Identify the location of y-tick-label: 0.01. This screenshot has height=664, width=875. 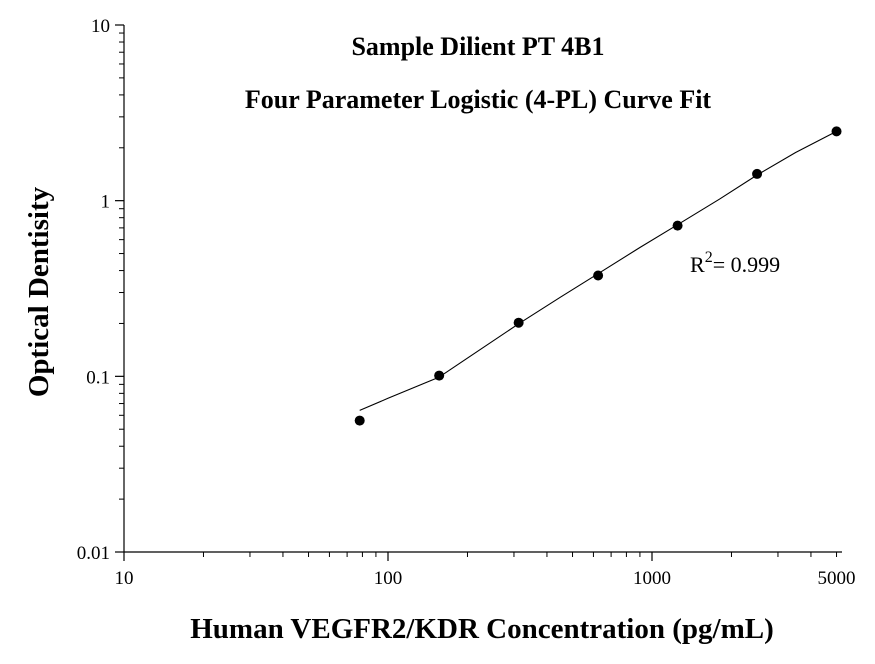
(93, 553).